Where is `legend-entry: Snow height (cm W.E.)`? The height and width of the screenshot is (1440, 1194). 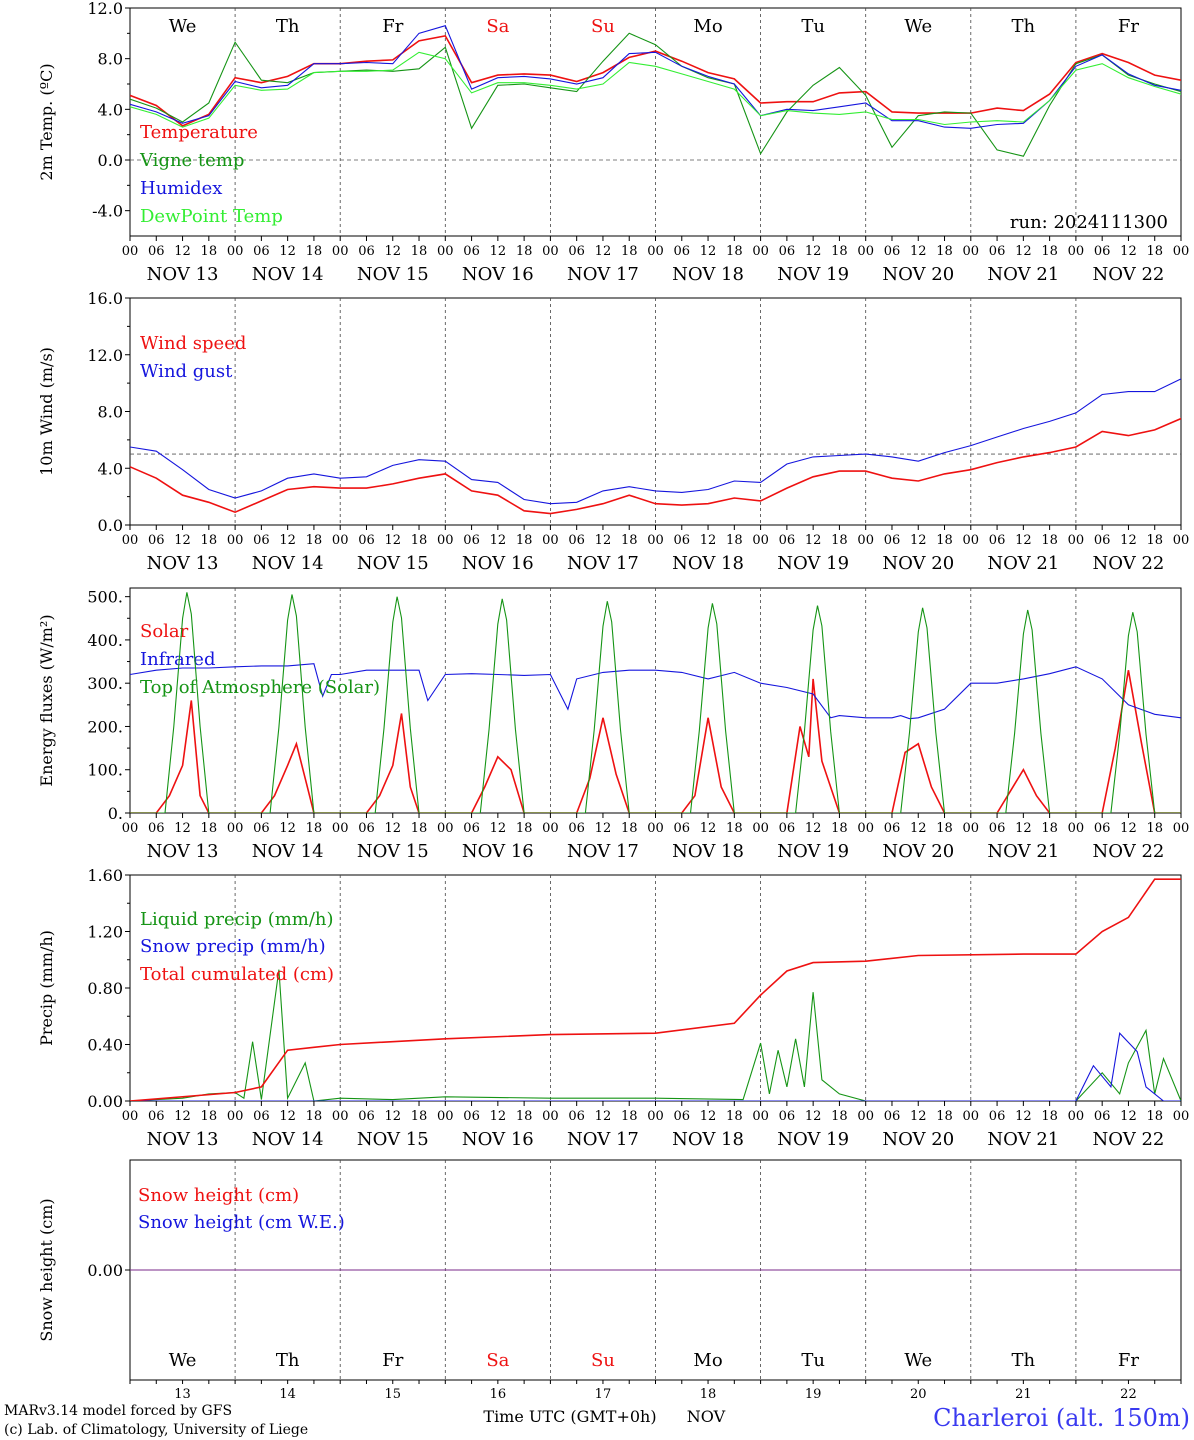
legend-entry: Snow height (cm W.E.) is located at coordinates (241, 1222).